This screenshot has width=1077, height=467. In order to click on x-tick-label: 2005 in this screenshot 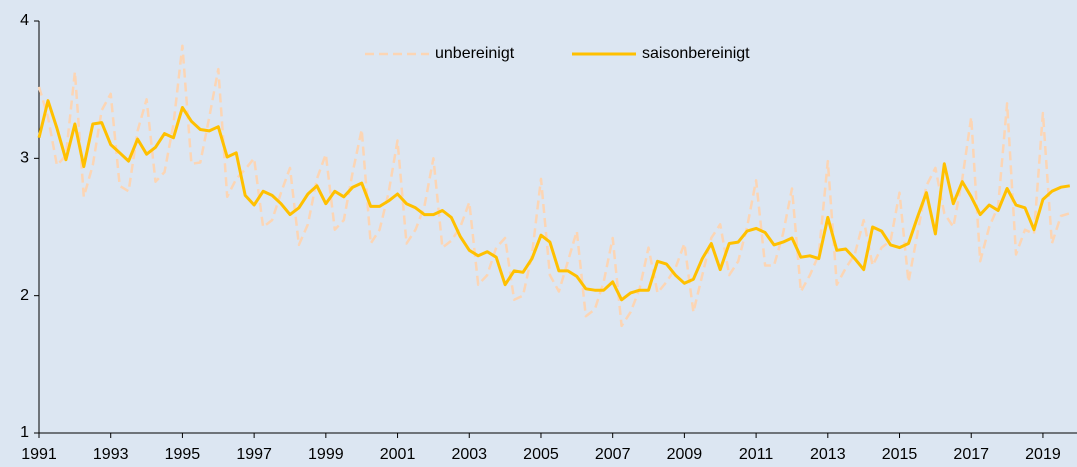, I will do `click(541, 454)`.